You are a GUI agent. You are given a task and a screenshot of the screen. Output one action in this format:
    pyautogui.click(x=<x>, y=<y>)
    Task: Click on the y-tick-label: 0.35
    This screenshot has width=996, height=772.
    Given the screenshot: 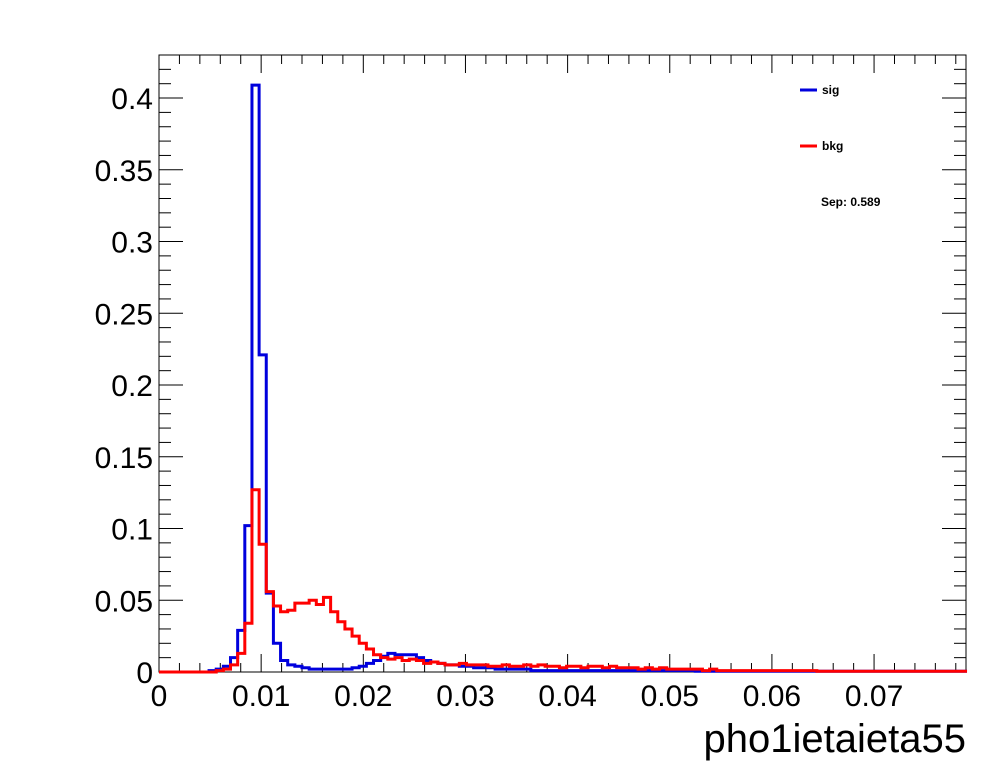 What is the action you would take?
    pyautogui.click(x=124, y=171)
    